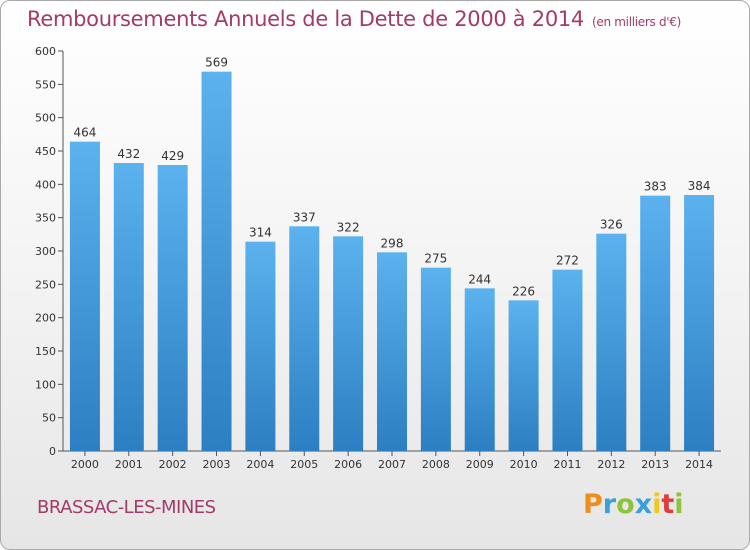 The width and height of the screenshot is (750, 550). What do you see at coordinates (45, 318) in the screenshot?
I see `y-tick-label: 200` at bounding box center [45, 318].